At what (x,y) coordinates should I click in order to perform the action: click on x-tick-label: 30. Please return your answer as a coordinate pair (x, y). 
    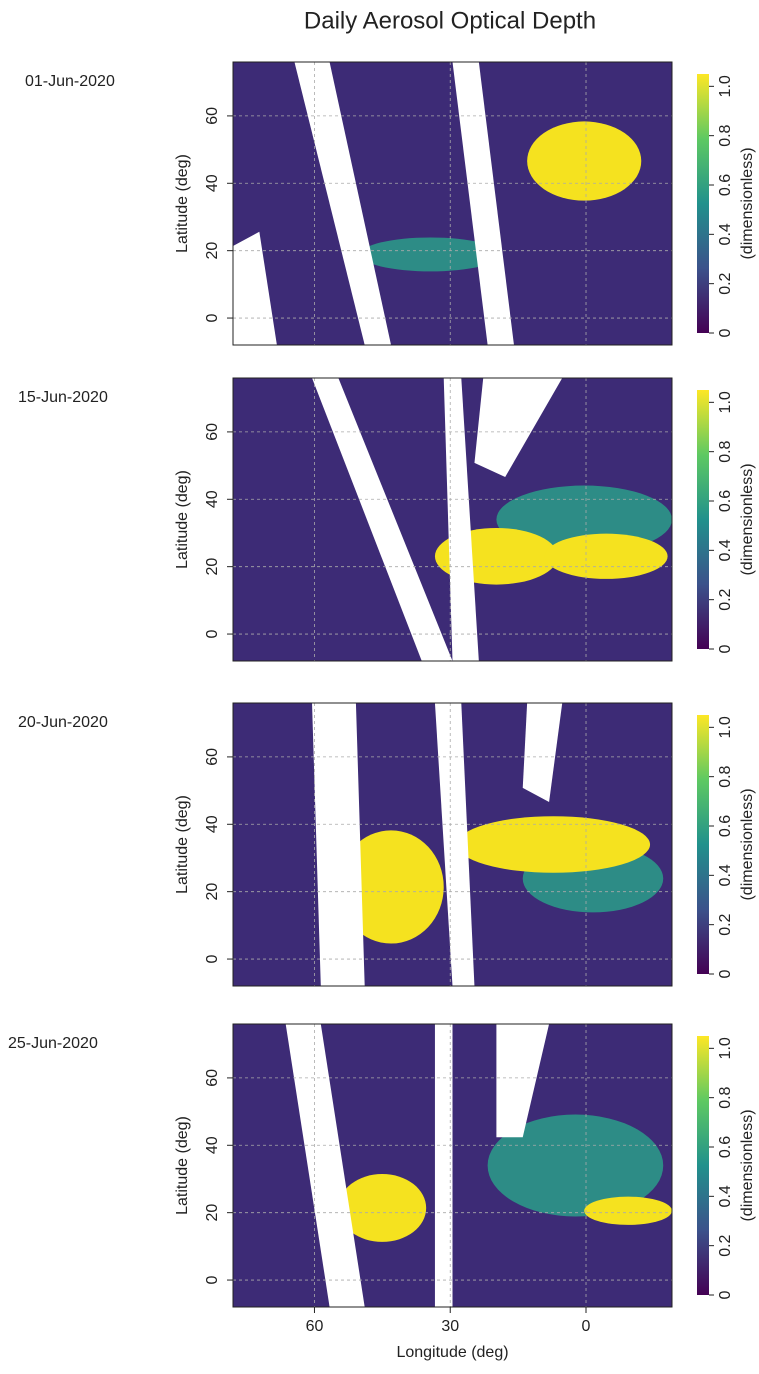
    Looking at the image, I should click on (450, 1326).